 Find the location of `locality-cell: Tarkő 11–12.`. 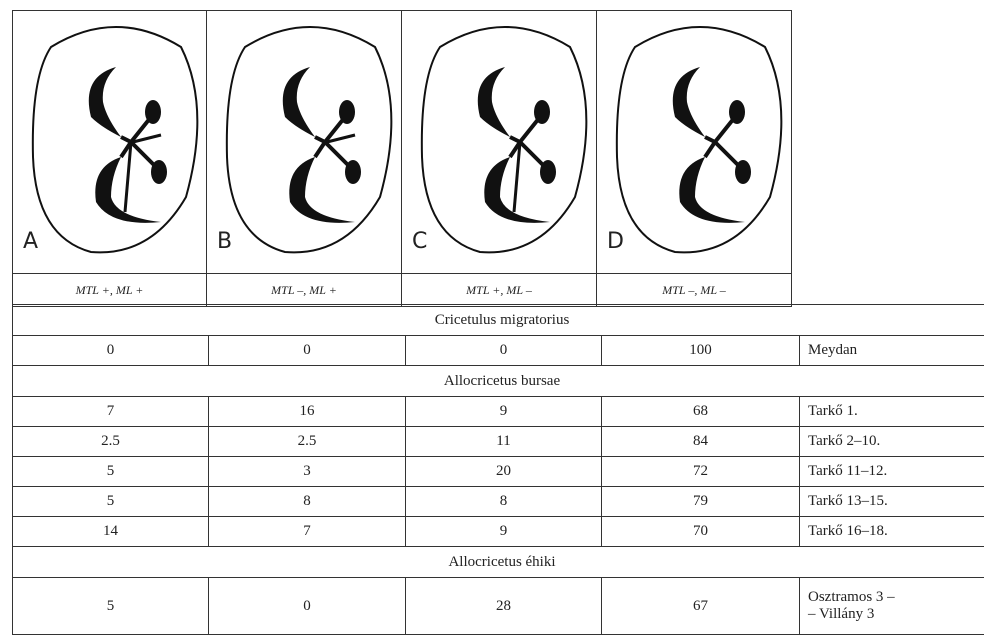

locality-cell: Tarkő 11–12. is located at coordinates (891, 471).